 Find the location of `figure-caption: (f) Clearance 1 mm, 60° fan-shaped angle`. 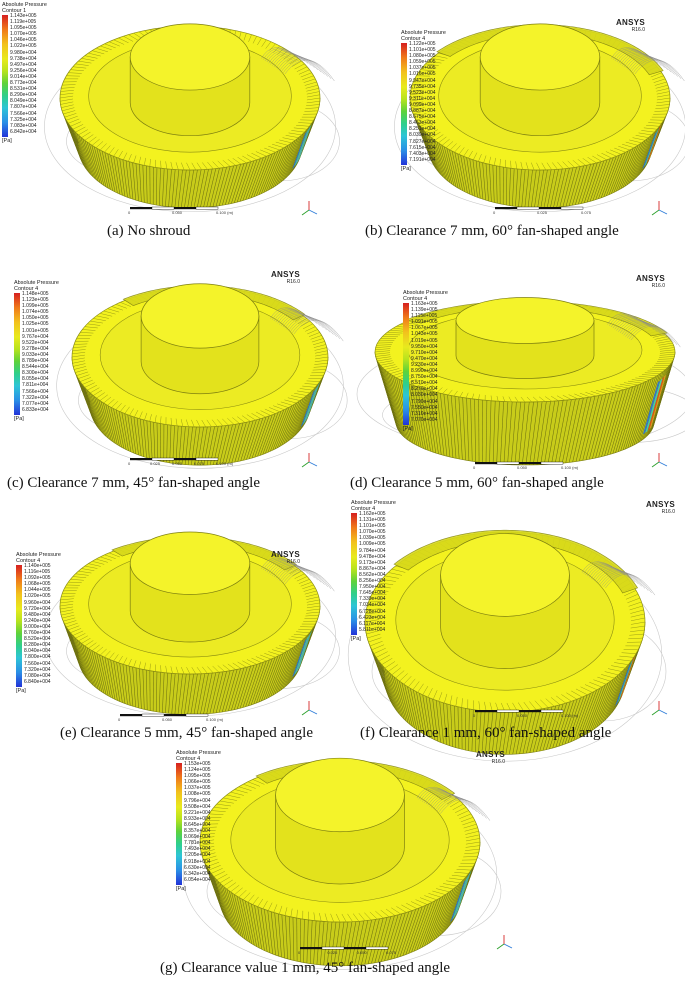

figure-caption: (f) Clearance 1 mm, 60° fan-shaped angle is located at coordinates (486, 733).